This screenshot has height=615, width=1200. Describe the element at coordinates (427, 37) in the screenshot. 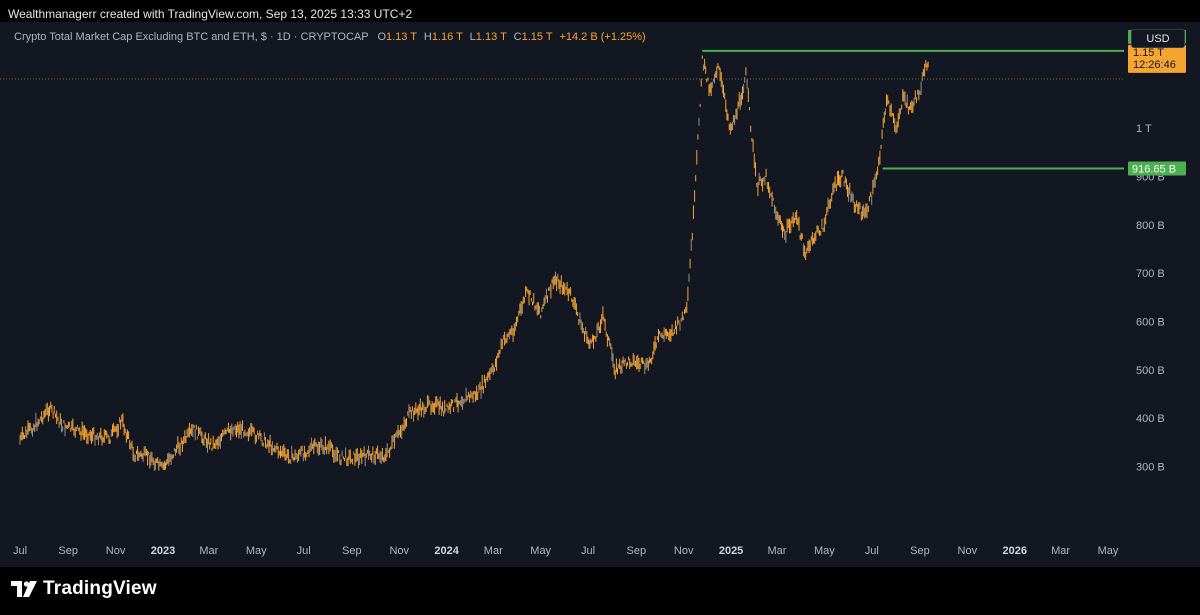

I see `legend-high-label: H` at that location.